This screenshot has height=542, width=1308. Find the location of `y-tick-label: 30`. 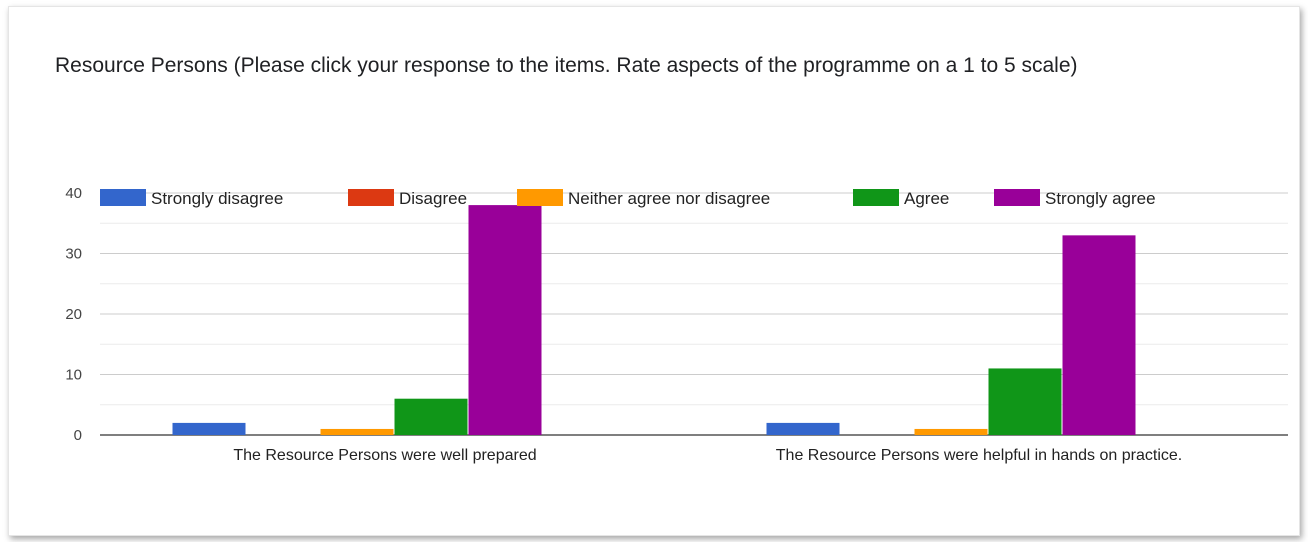

y-tick-label: 30 is located at coordinates (73, 254).